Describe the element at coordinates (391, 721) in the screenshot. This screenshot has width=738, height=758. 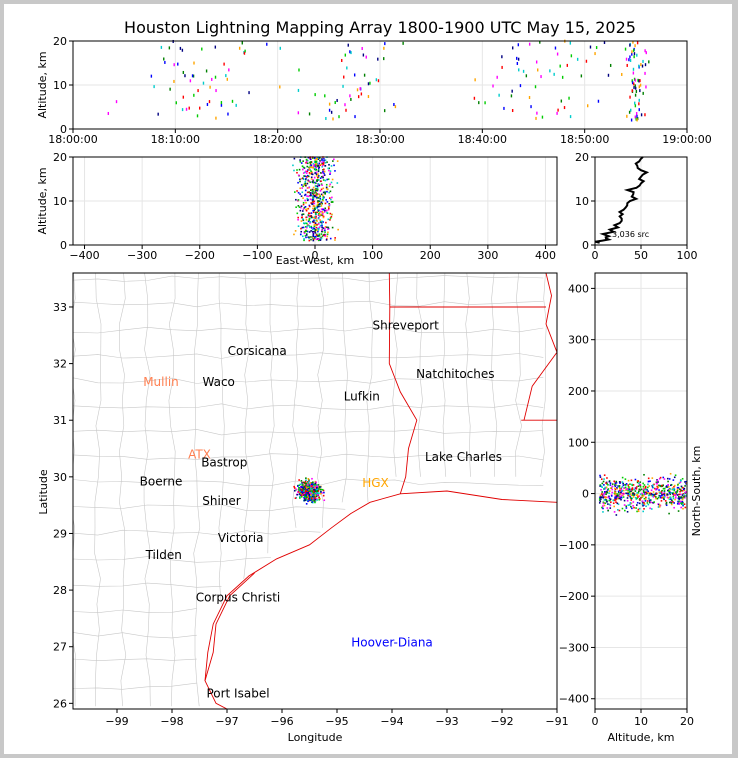
I see `longitude-tick-label: −94` at that location.